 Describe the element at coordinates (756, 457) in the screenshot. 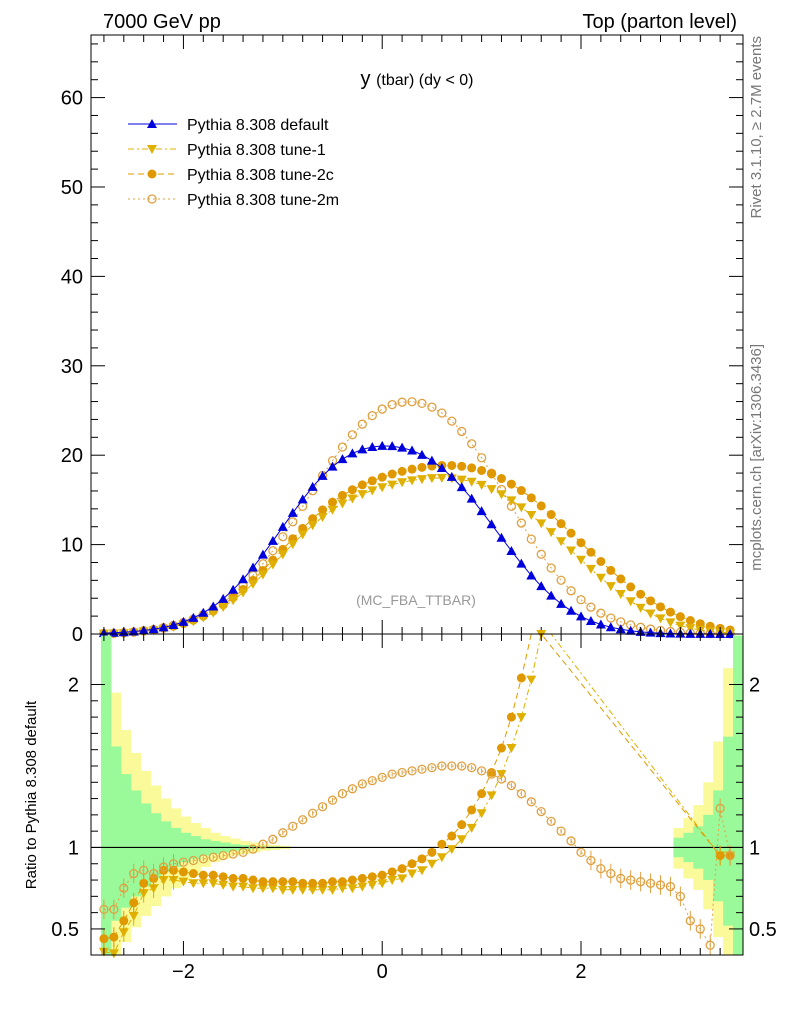

I see `side-label-mcplots: mcplots.cern.ch [arXiv:1306.3436]` at that location.